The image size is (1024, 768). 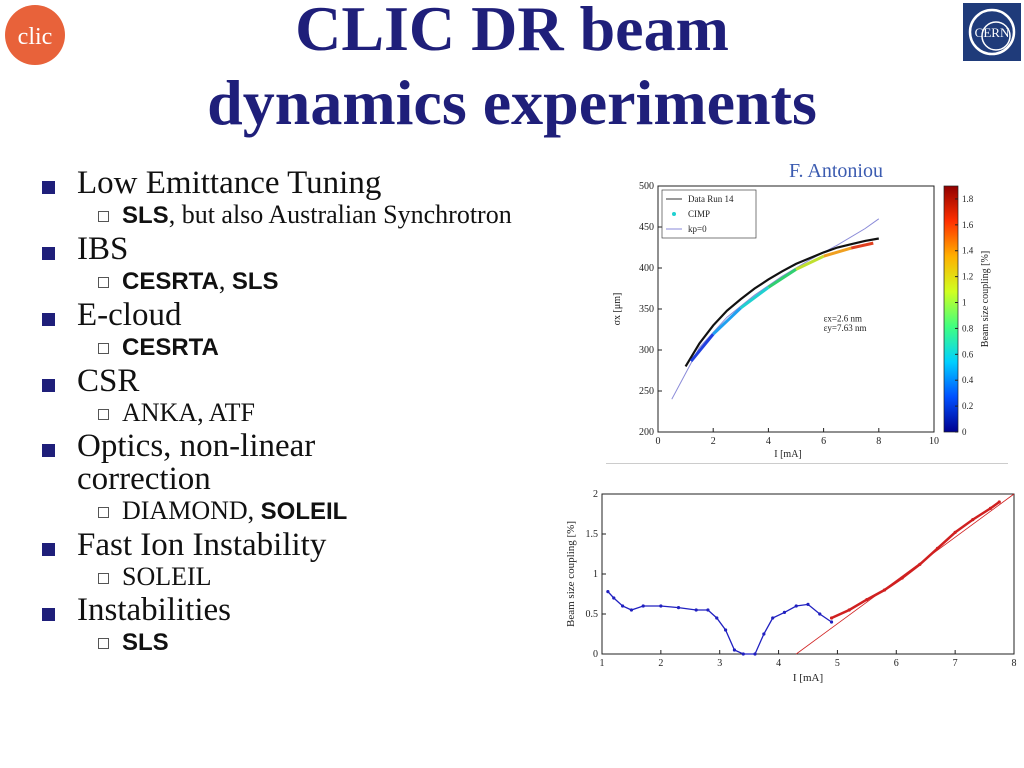 What do you see at coordinates (1014, 663) in the screenshot?
I see `x-tick-label: 8` at bounding box center [1014, 663].